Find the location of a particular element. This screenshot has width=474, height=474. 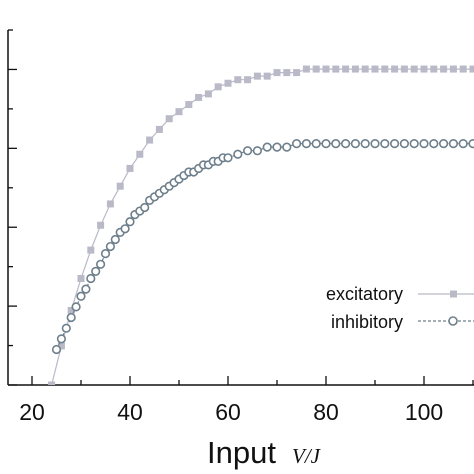

x-tick-label: 100 is located at coordinates (424, 412).